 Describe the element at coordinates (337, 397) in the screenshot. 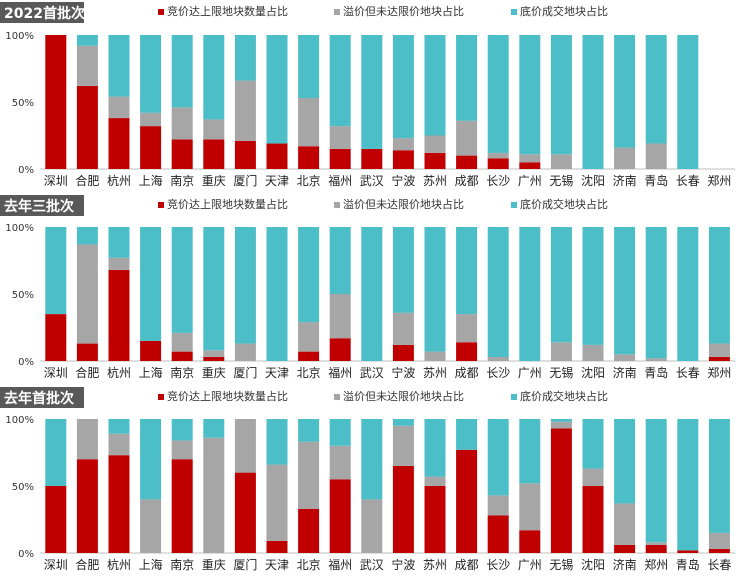

I see `legend-swatch-gray` at that location.